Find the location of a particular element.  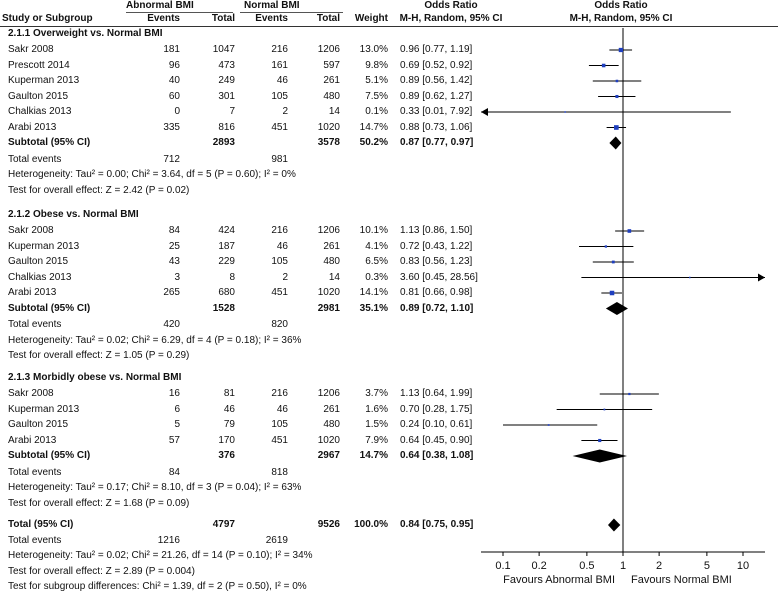

total-abnormal: 187 is located at coordinates (226, 246).